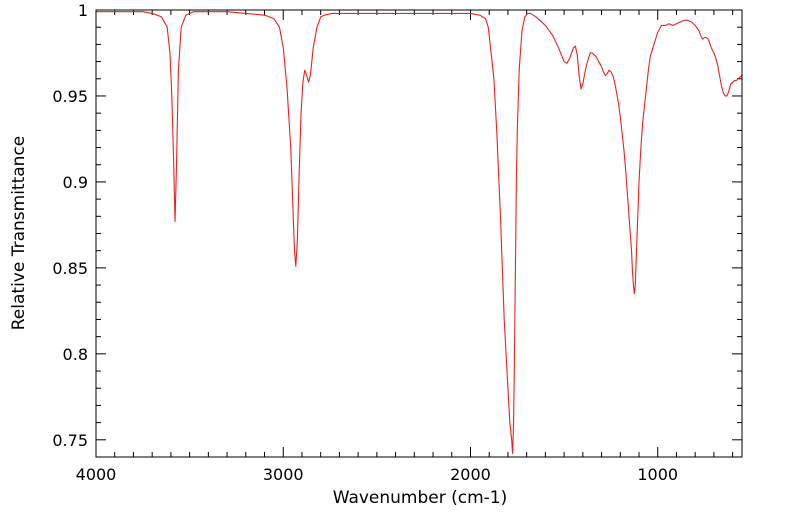 The image size is (799, 516). Describe the element at coordinates (19, 233) in the screenshot. I see `y-axis-title: Relative Transmittance` at that location.